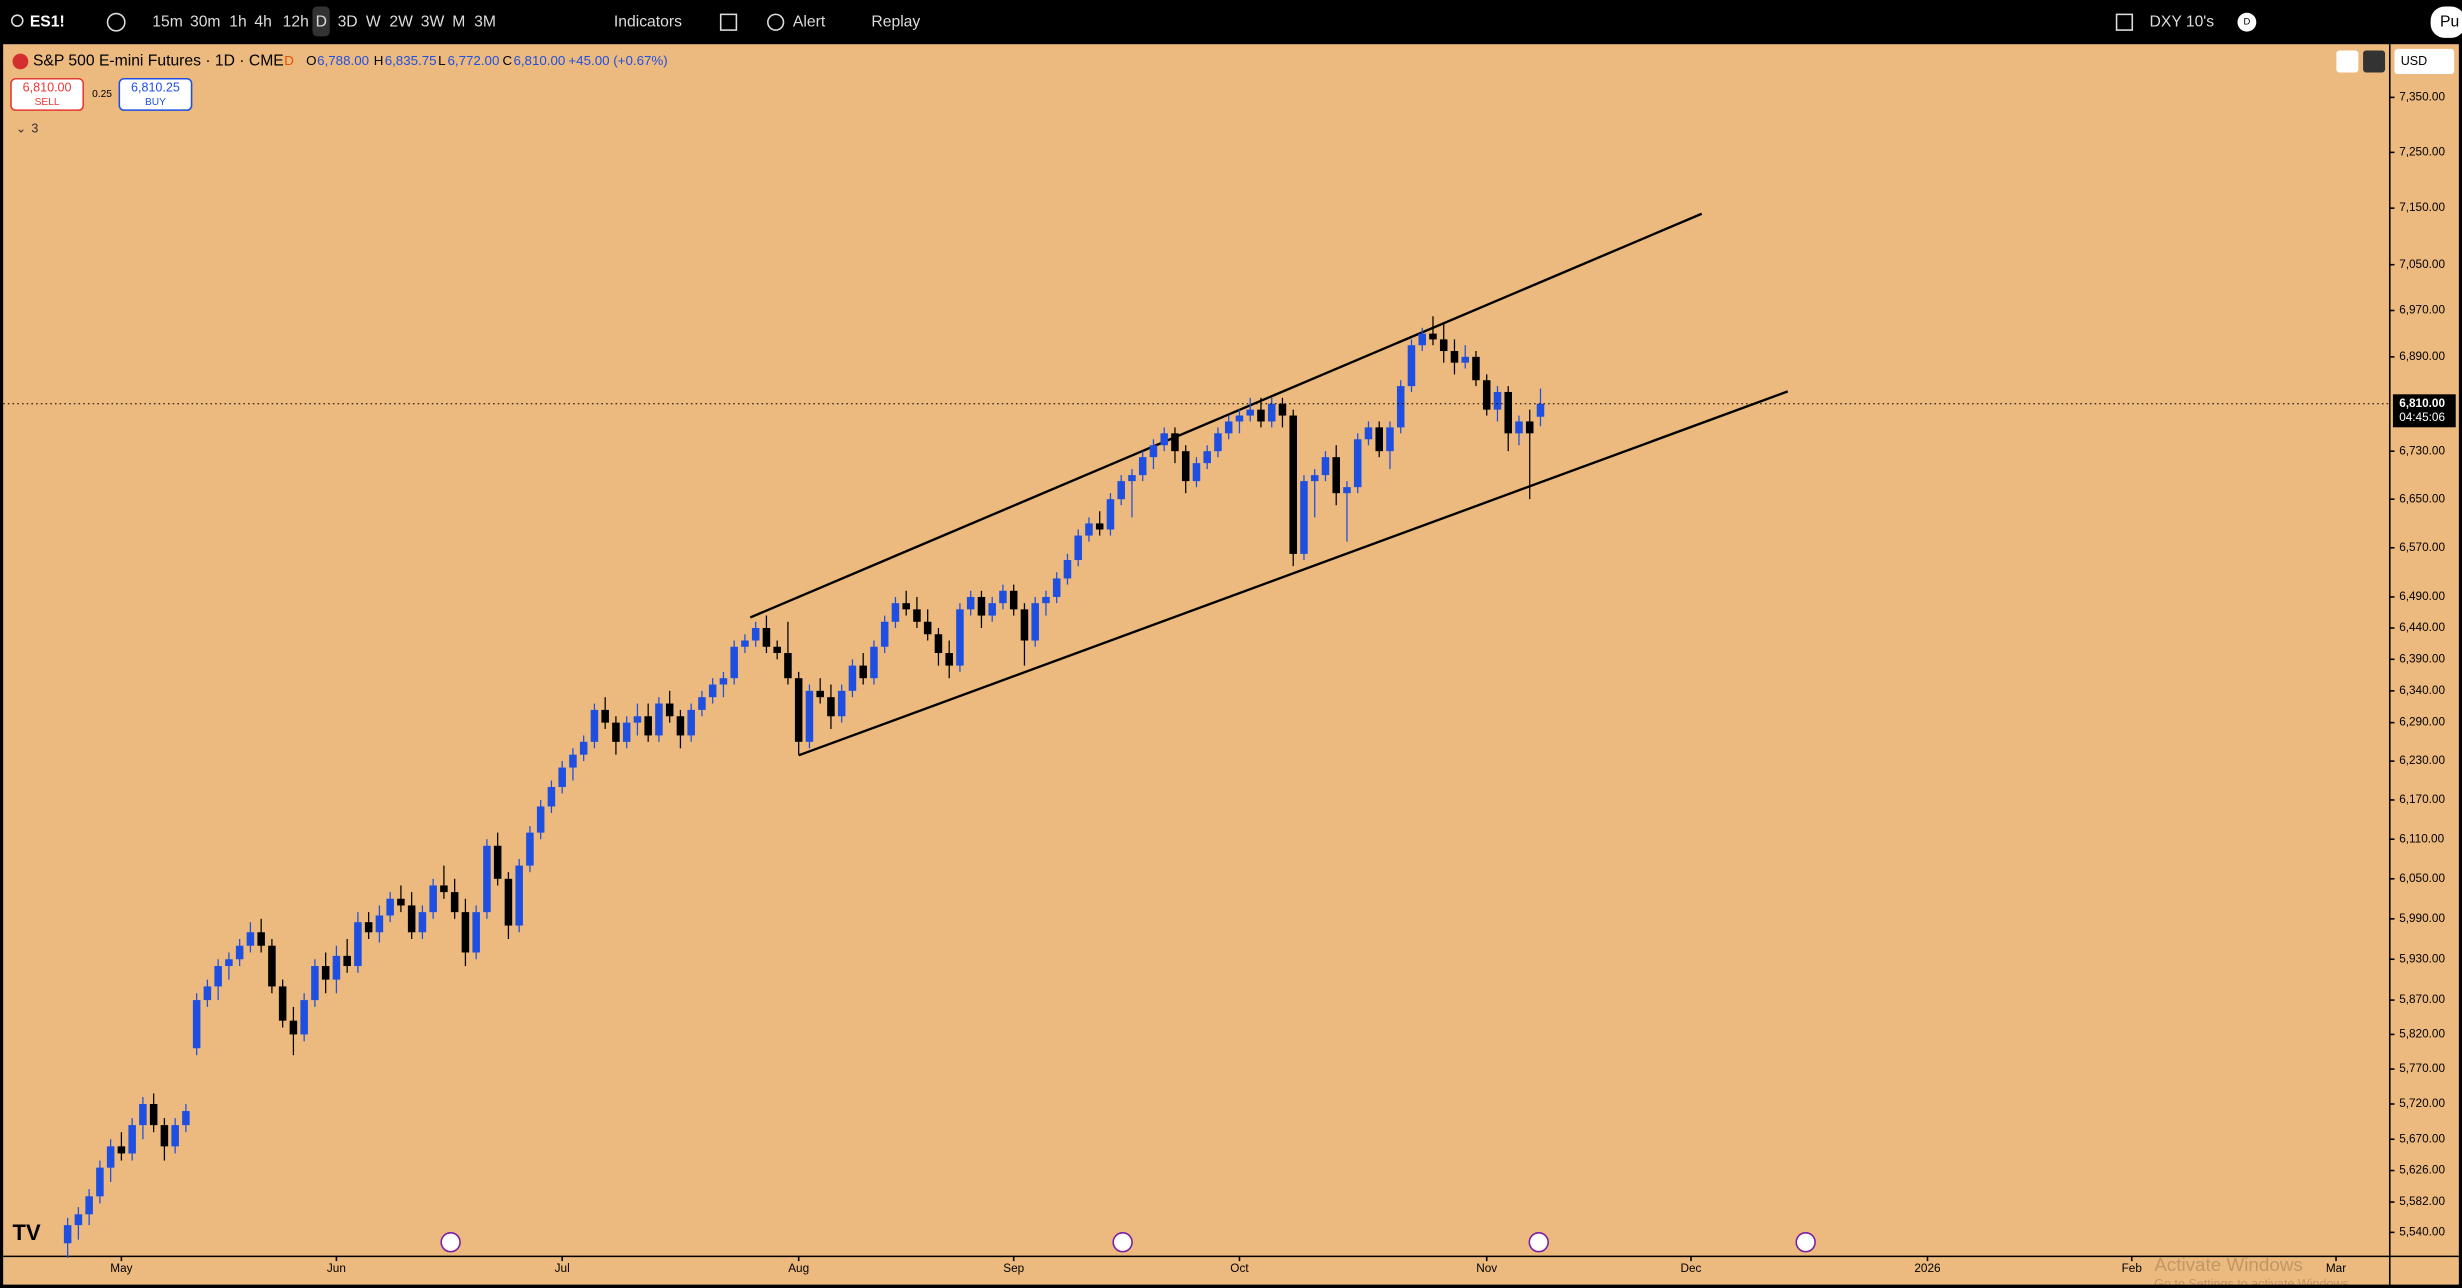 Image resolution: width=2462 pixels, height=1288 pixels. Describe the element at coordinates (728, 22) in the screenshot. I see `layouts-icon` at that location.